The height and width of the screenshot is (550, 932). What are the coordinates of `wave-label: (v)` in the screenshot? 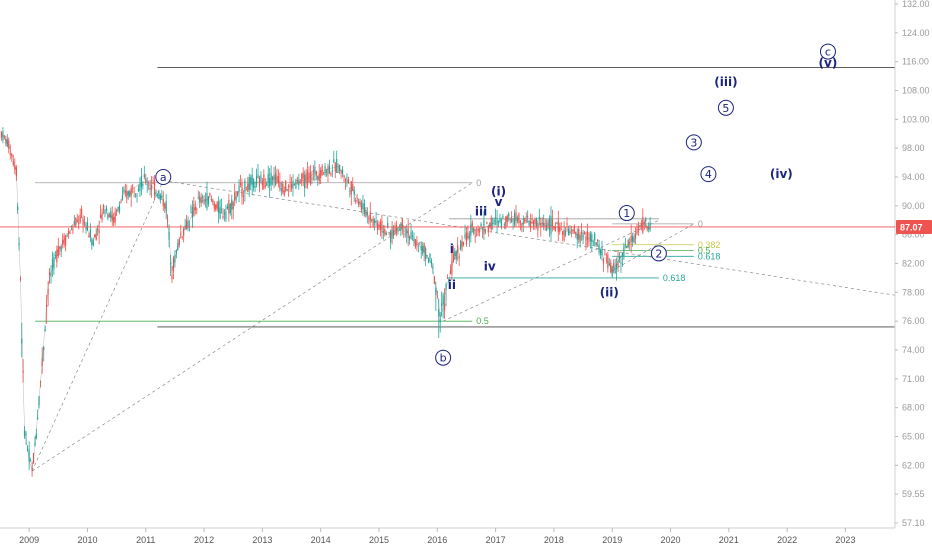 It's located at (828, 63).